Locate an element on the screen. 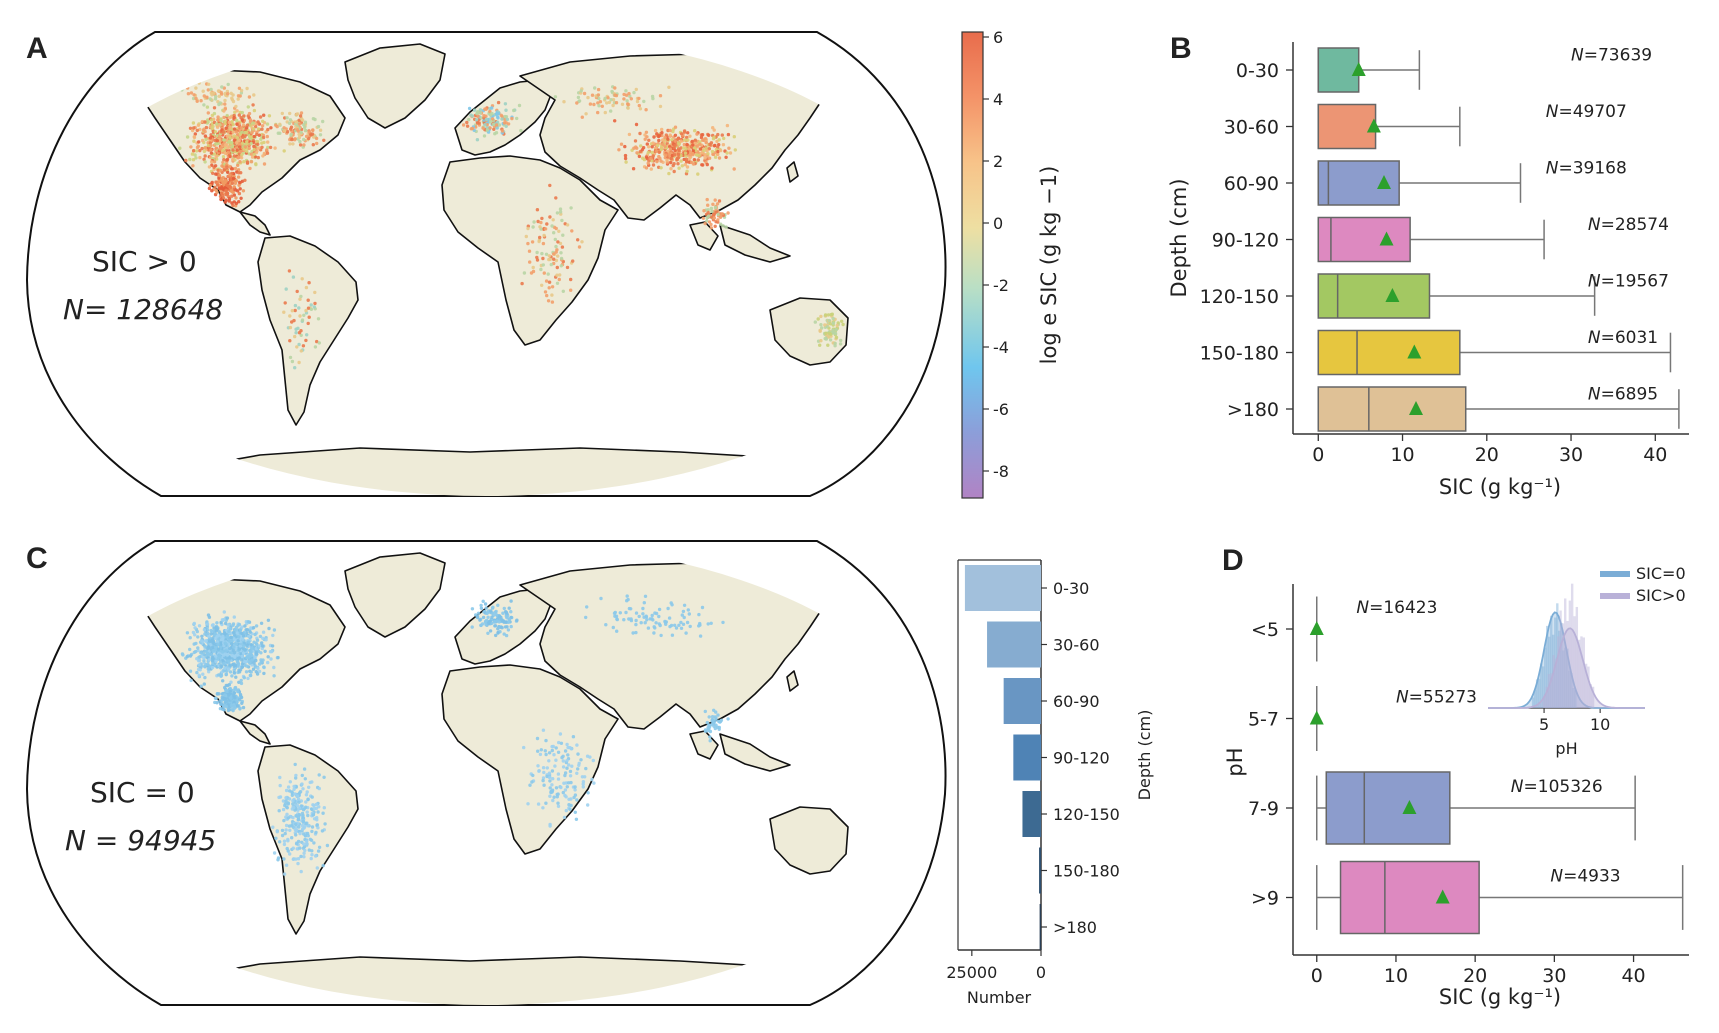 Image resolution: width=1719 pixels, height=1033 pixels. y-tick-label: 120-150 is located at coordinates (1239, 297).